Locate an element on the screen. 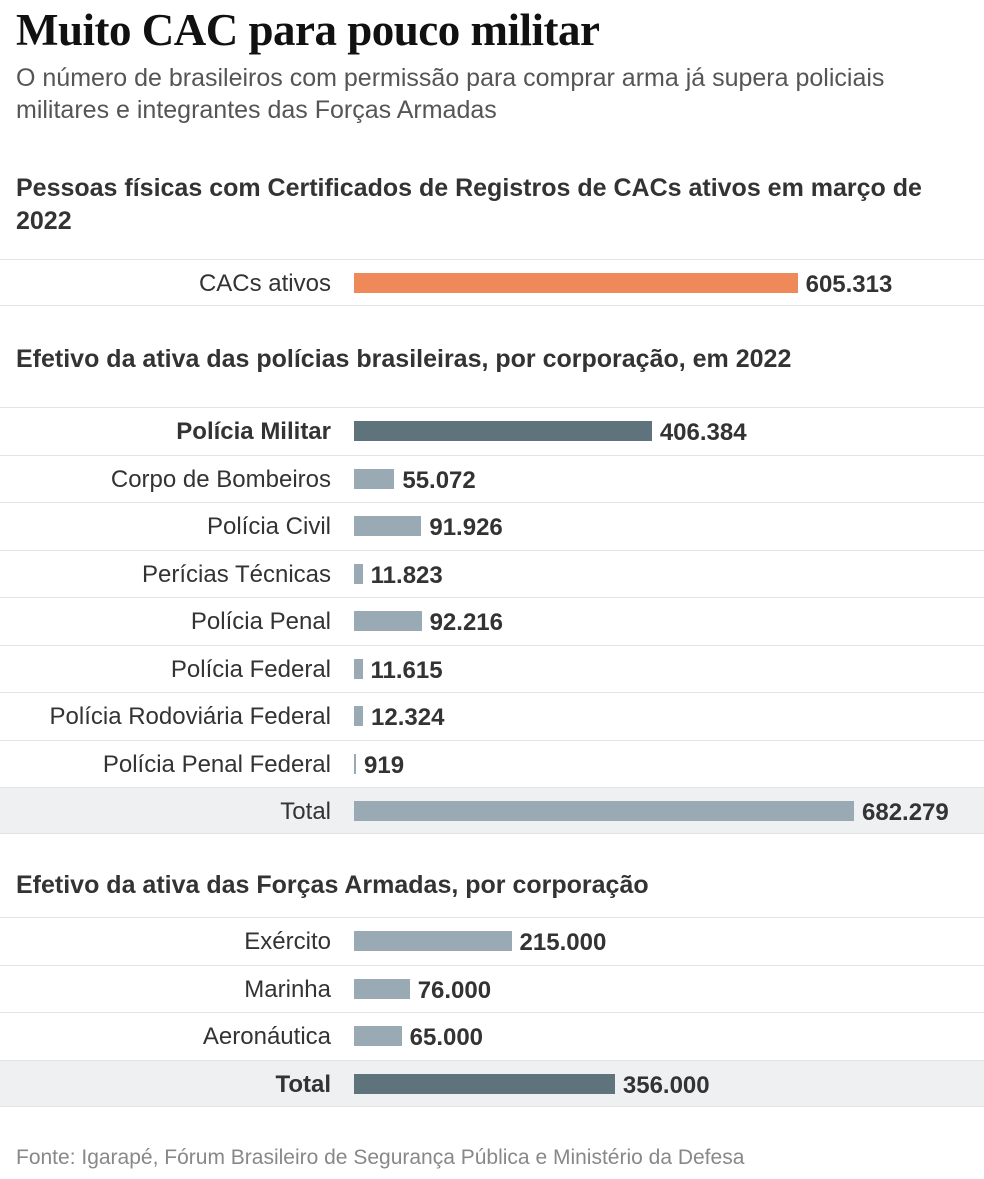  value-label: 11.823 is located at coordinates (406, 575).